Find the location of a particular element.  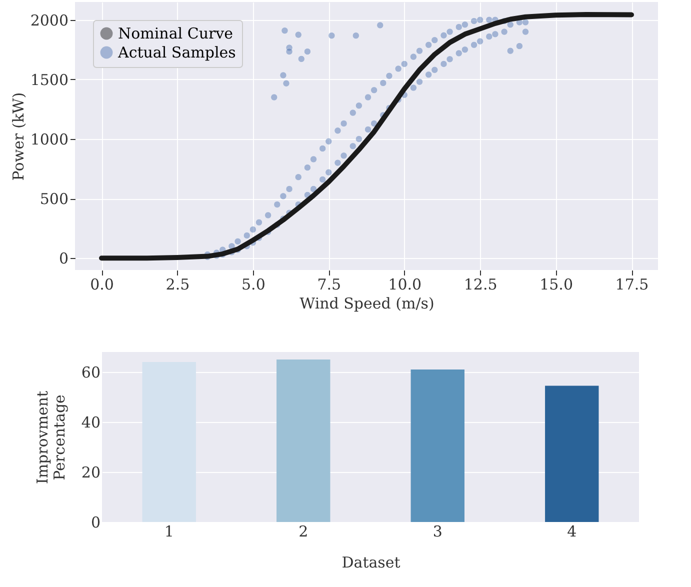

x-tick-label: 17.5 is located at coordinates (632, 285).